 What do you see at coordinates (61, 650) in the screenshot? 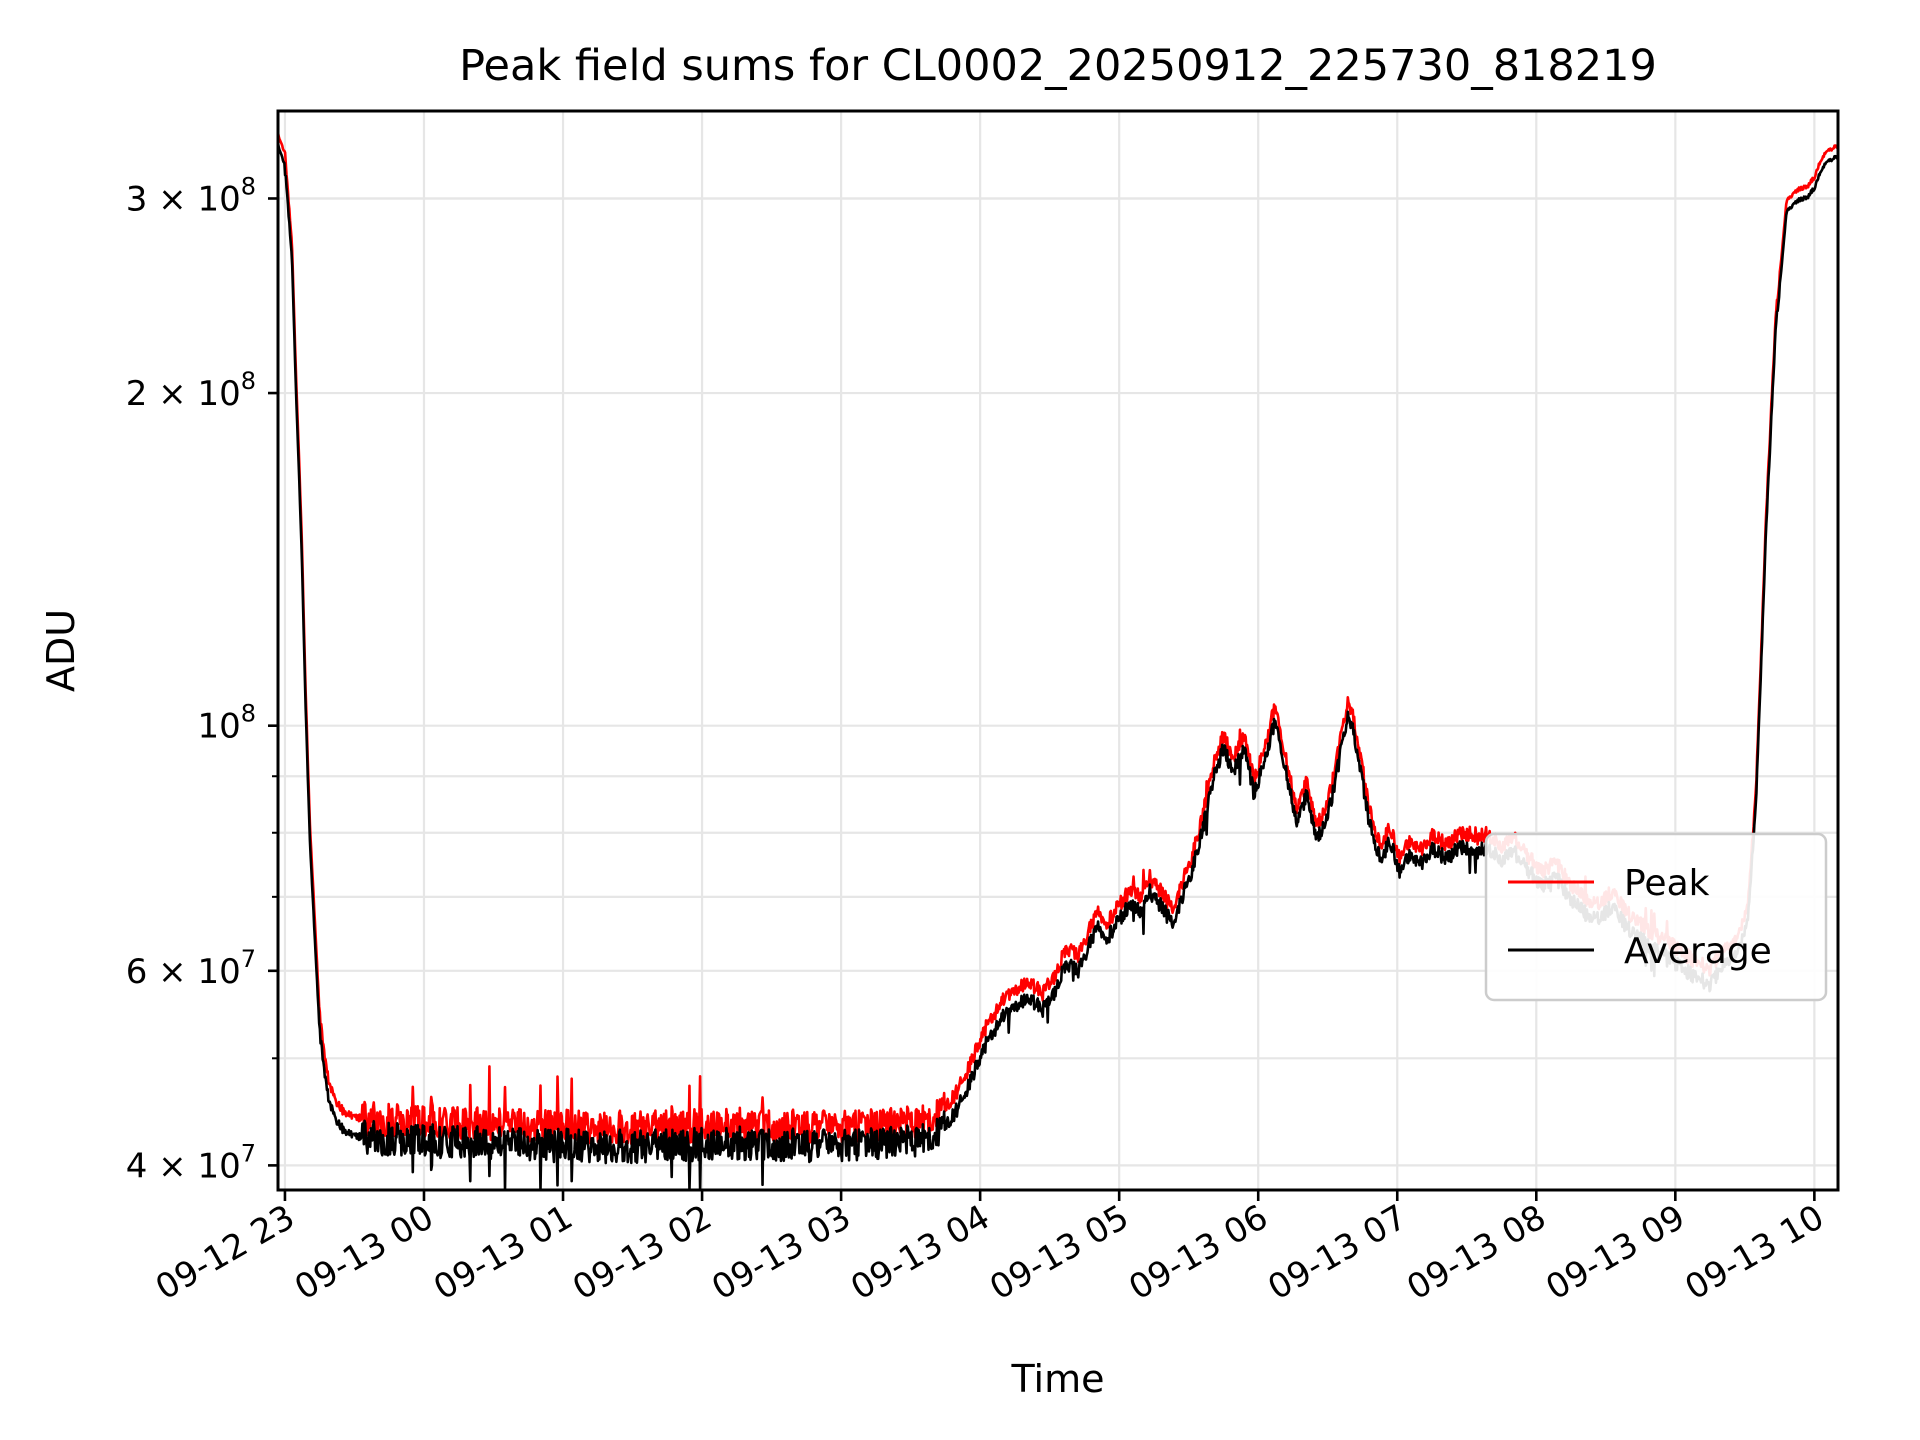
I see `y-axis-label: ADU` at bounding box center [61, 650].